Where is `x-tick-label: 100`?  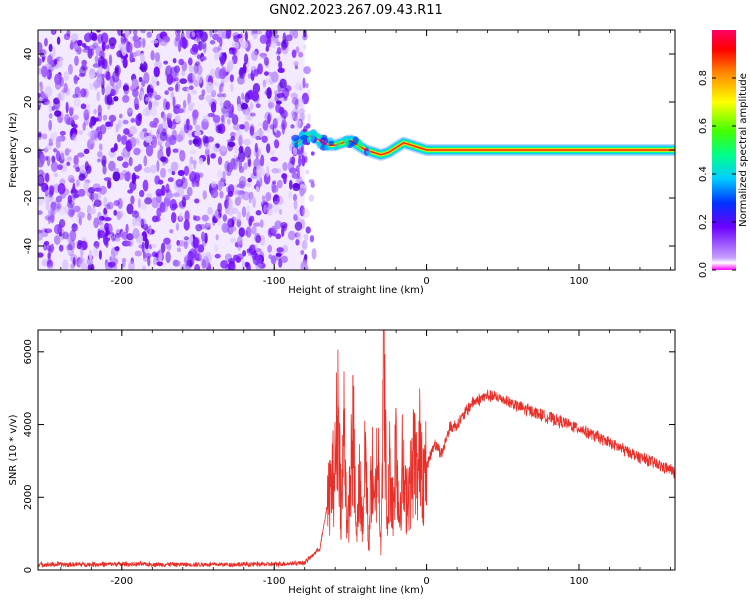
x-tick-label: 100 is located at coordinates (578, 281).